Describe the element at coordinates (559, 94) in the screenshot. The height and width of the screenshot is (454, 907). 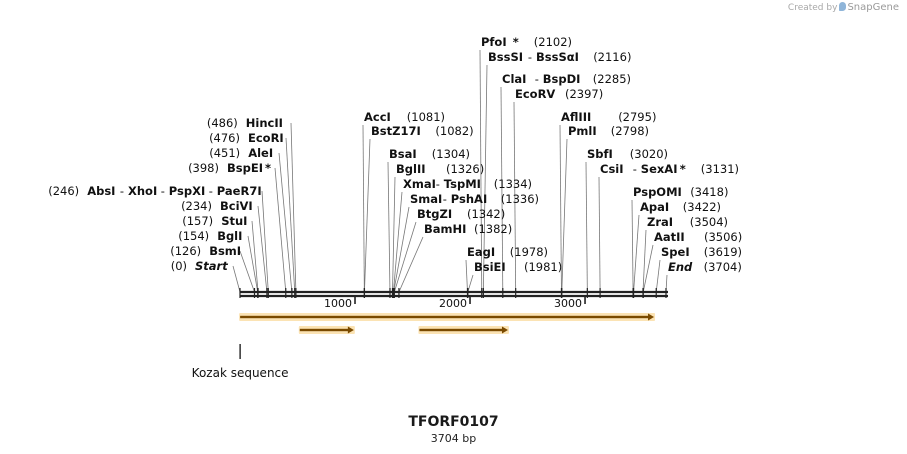
I see `right-enzyme-label: EcoRV (2397)` at that location.